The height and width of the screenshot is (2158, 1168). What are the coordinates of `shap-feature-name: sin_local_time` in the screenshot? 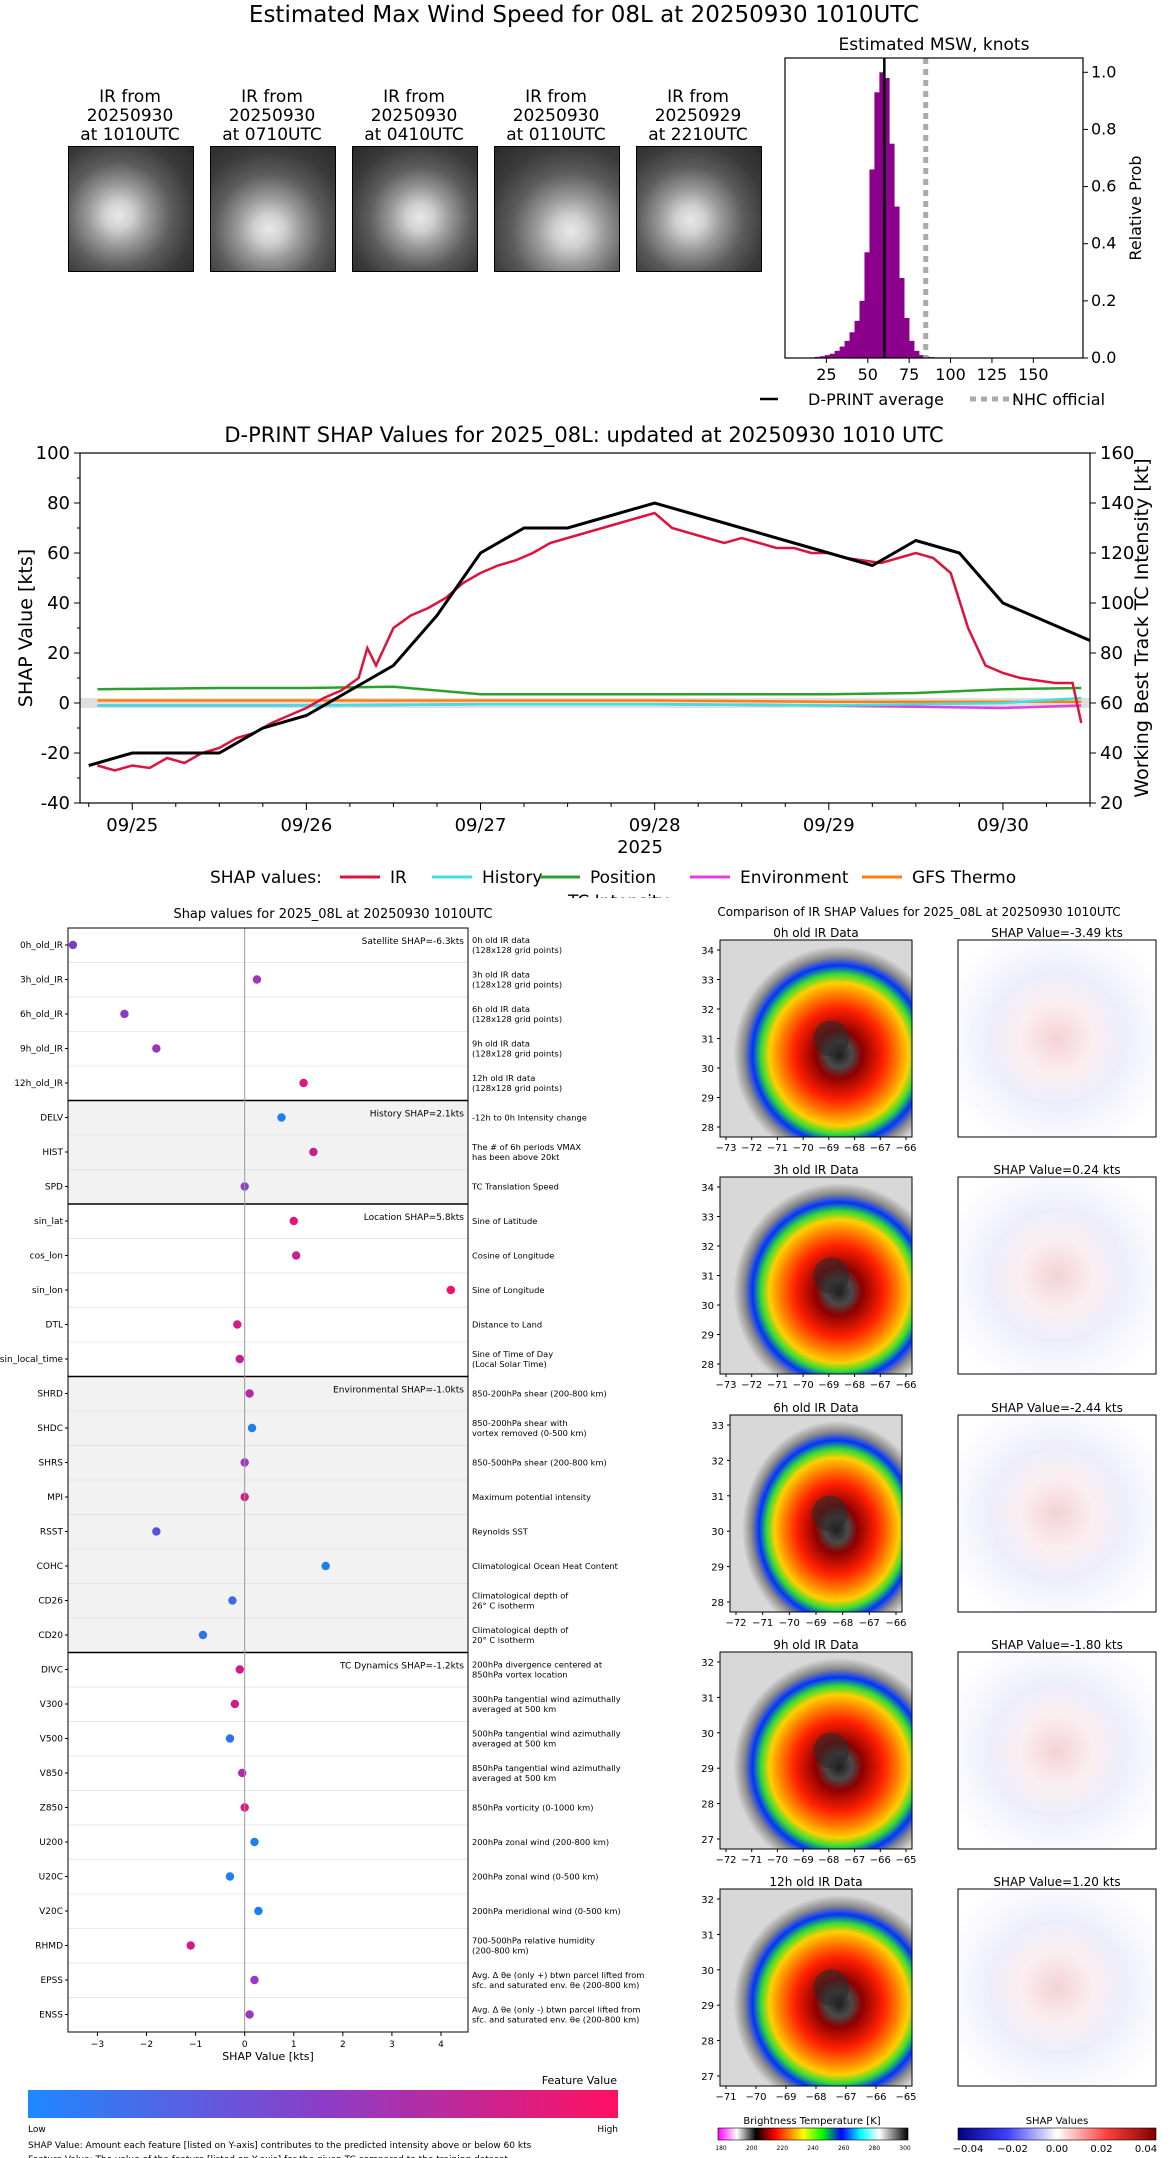 It's located at (31, 1360).